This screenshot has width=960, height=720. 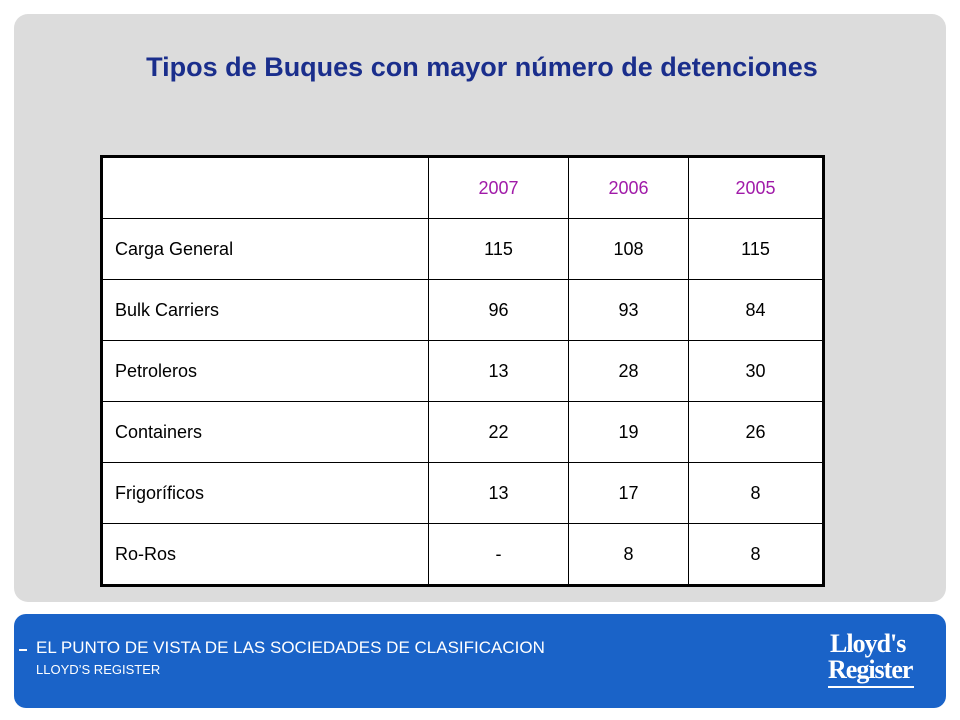 I want to click on table-cell: -, so click(x=498, y=554).